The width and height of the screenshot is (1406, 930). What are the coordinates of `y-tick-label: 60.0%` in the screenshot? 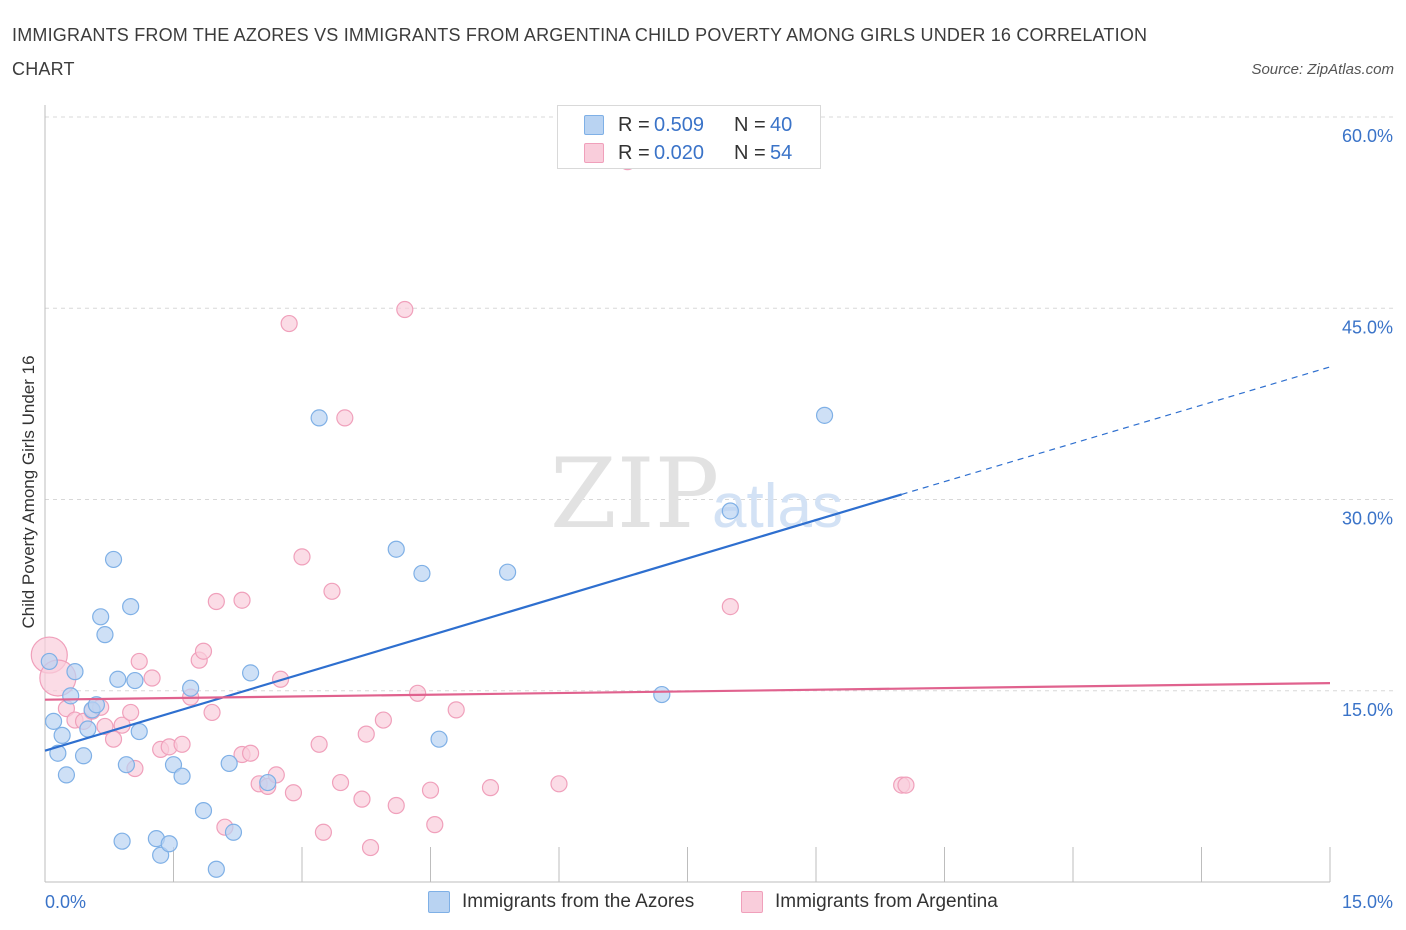 It's located at (1367, 136).